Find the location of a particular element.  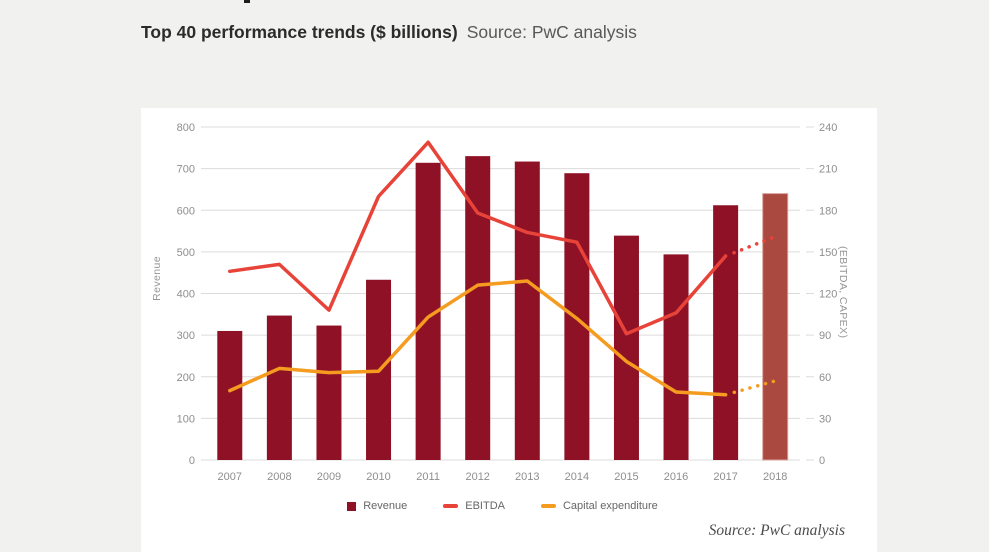

svg-text: 2008 is located at coordinates (279, 477).